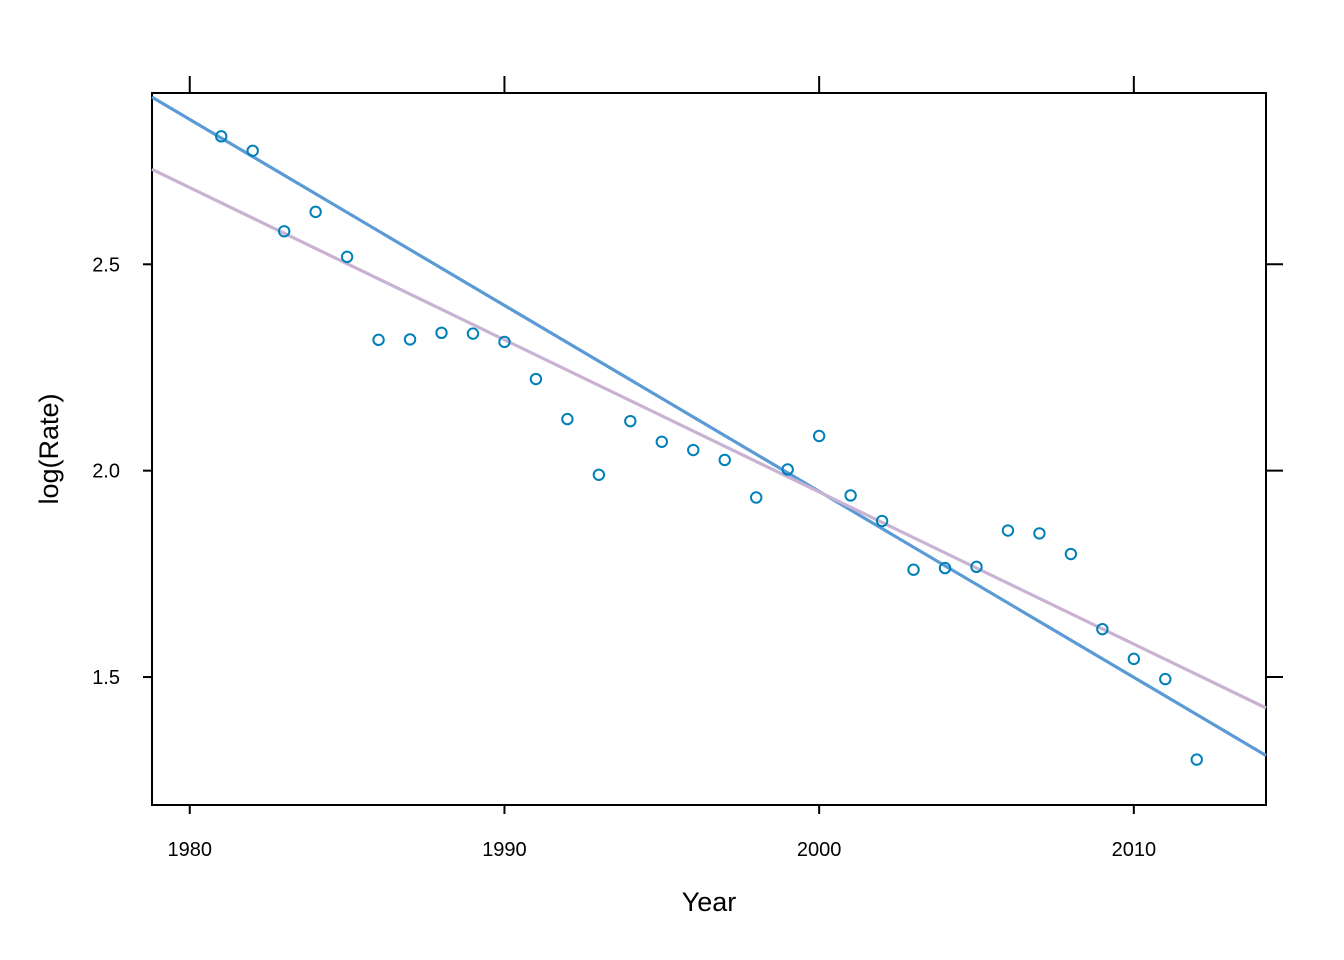 Image resolution: width=1344 pixels, height=960 pixels. Describe the element at coordinates (190, 850) in the screenshot. I see `x-tick-label: 1980` at that location.